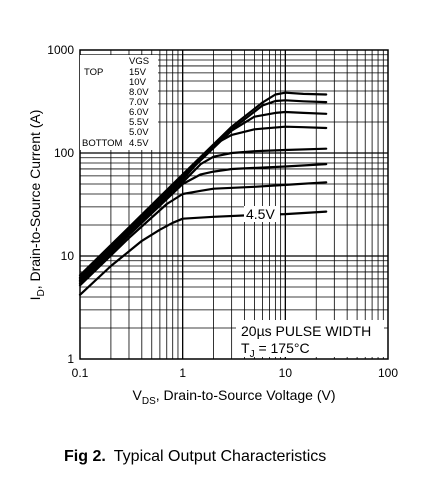  I want to click on y-tick-label: 10, so click(68, 256).